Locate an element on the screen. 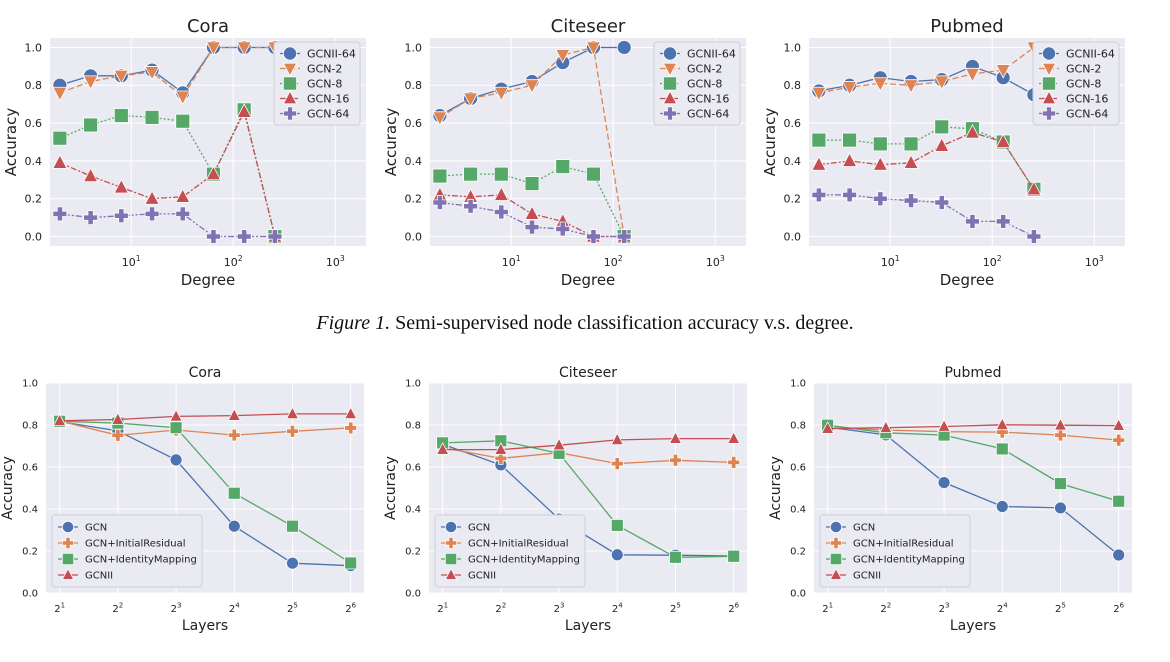 This screenshot has height=662, width=1170. x-axis-label: Degree is located at coordinates (208, 280).